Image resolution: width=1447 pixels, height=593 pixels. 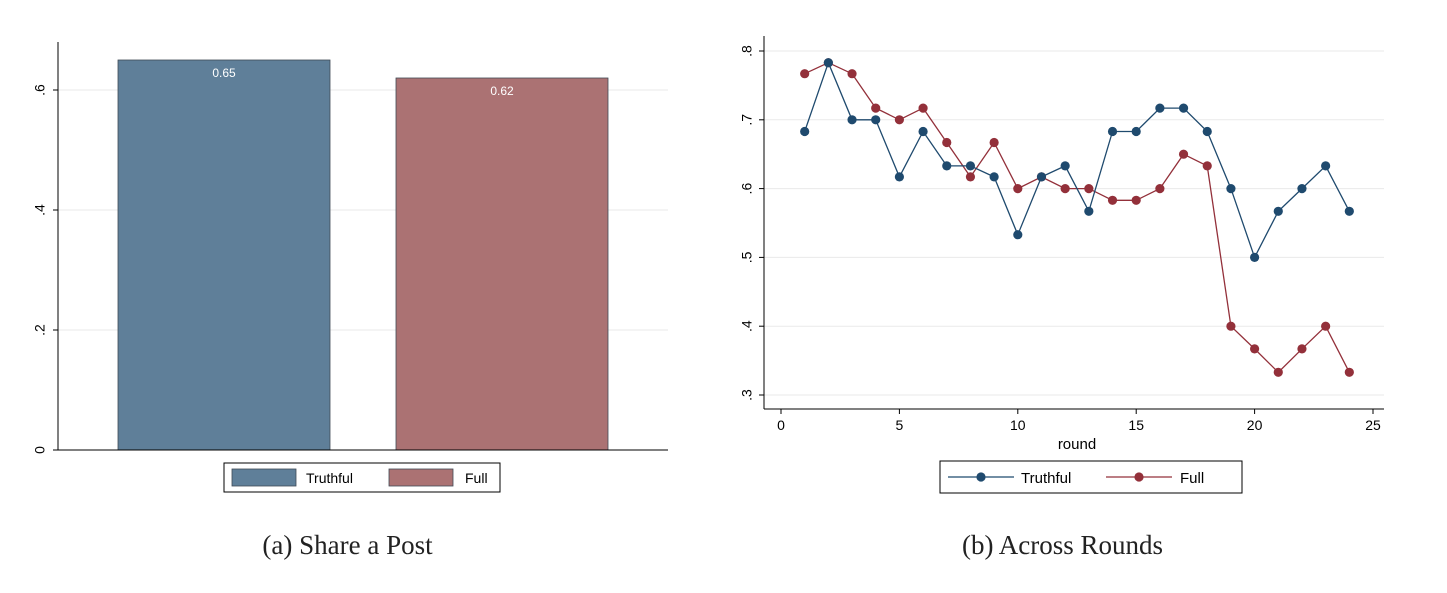 I want to click on y-tick-label: .8, so click(x=747, y=51).